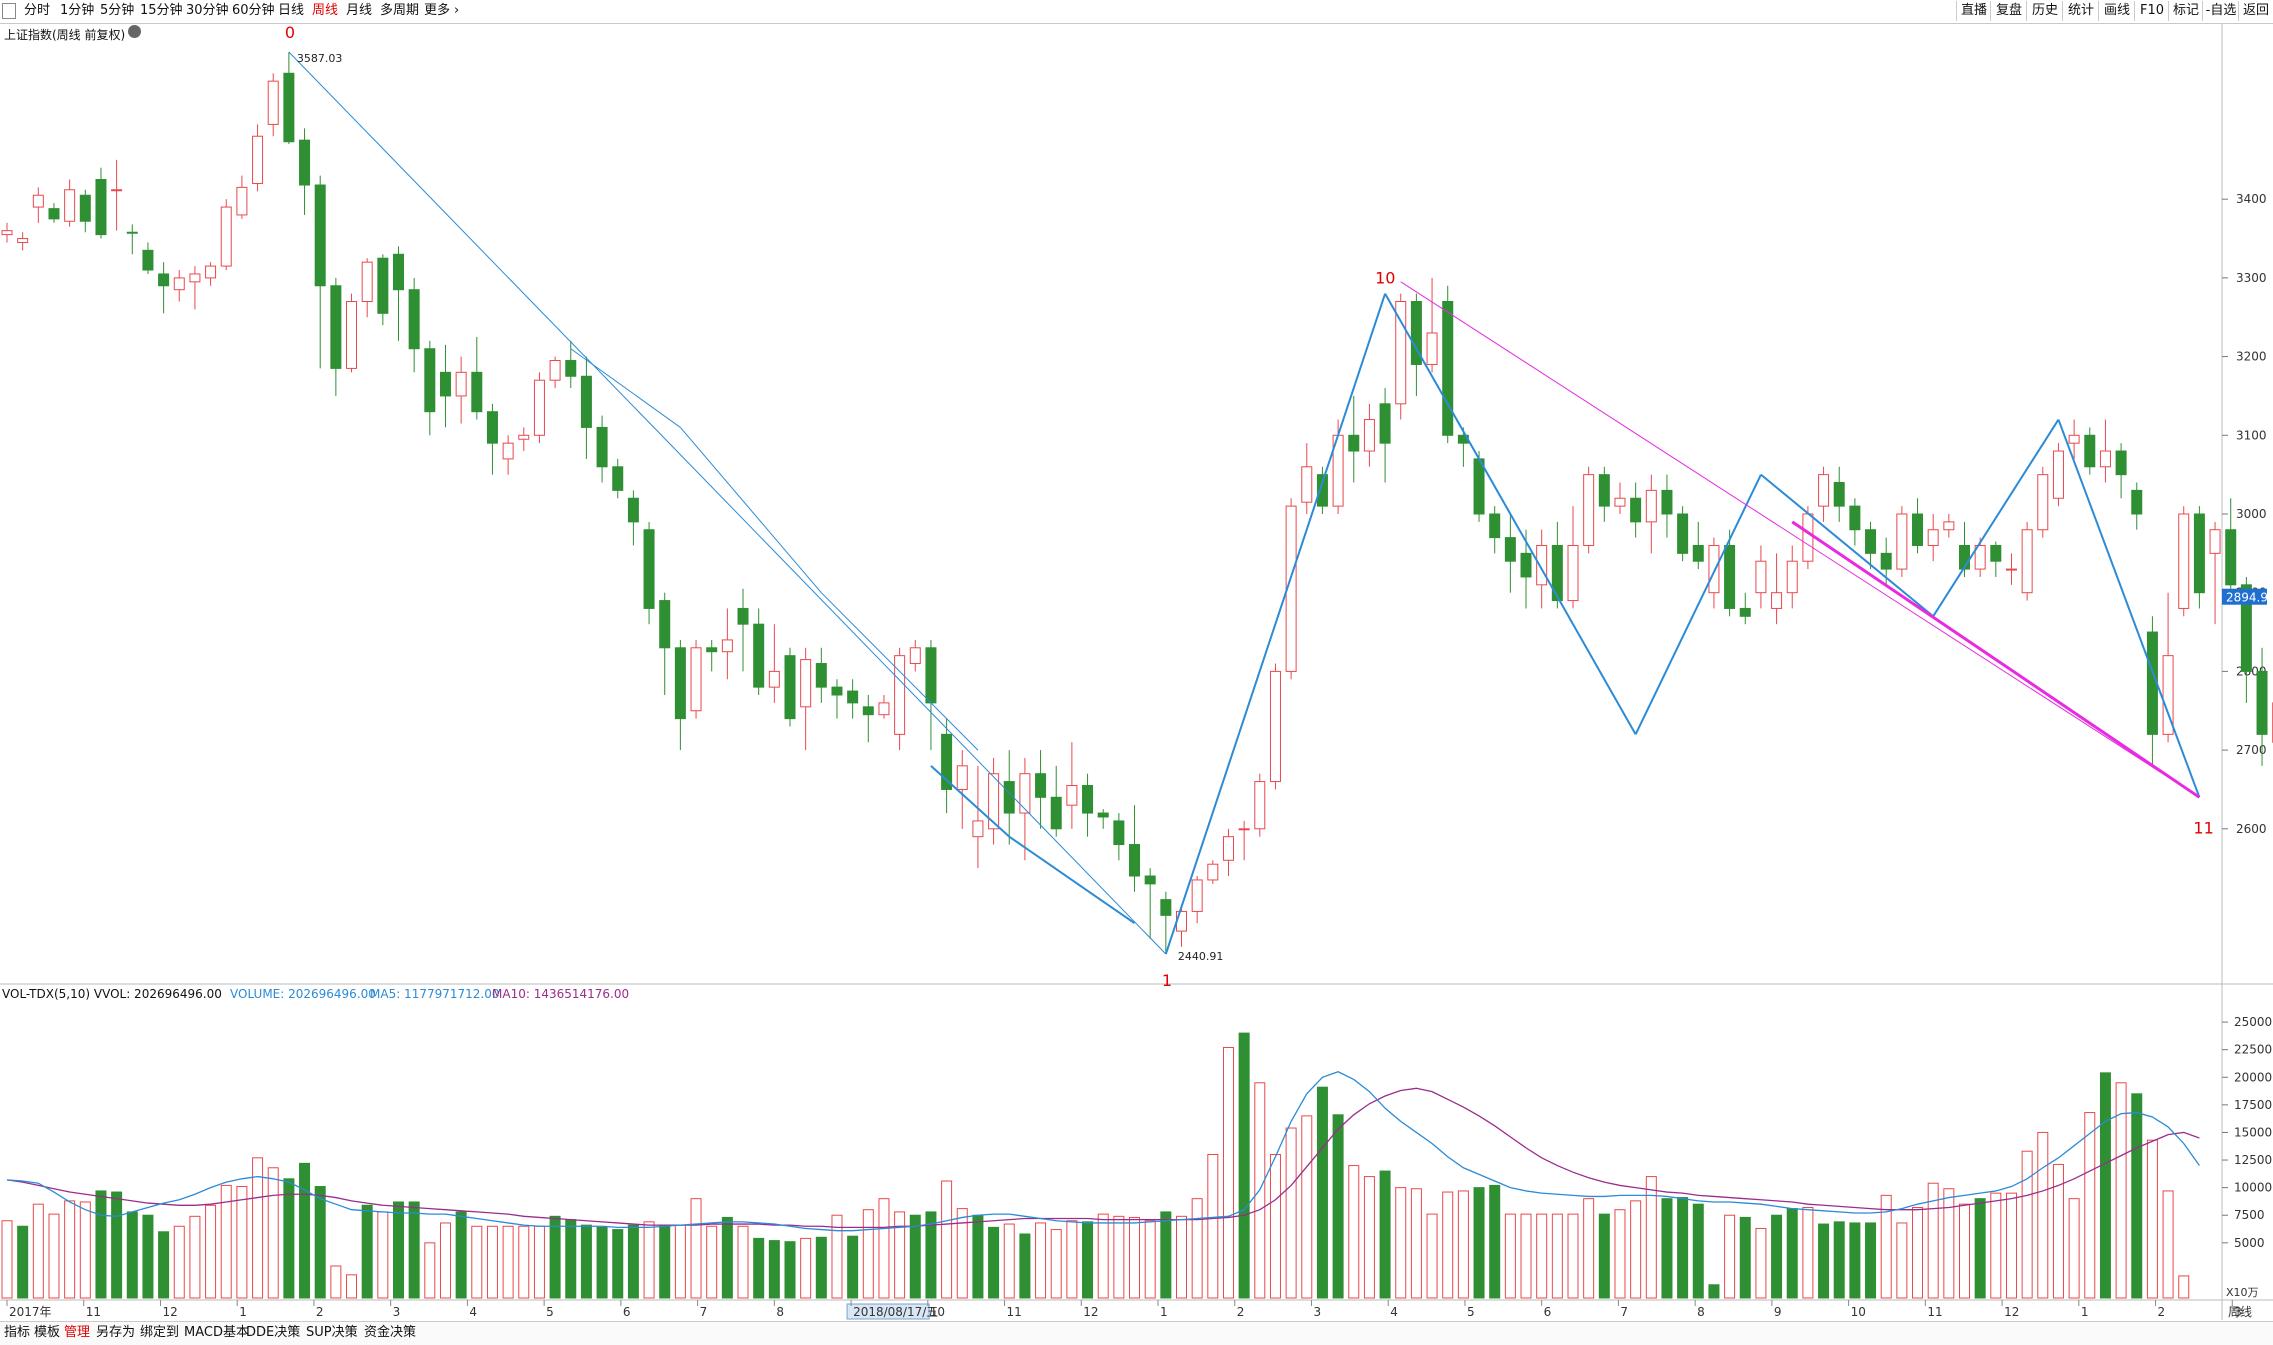  I want to click on y-tick-label-5: 3100, so click(2251, 435).